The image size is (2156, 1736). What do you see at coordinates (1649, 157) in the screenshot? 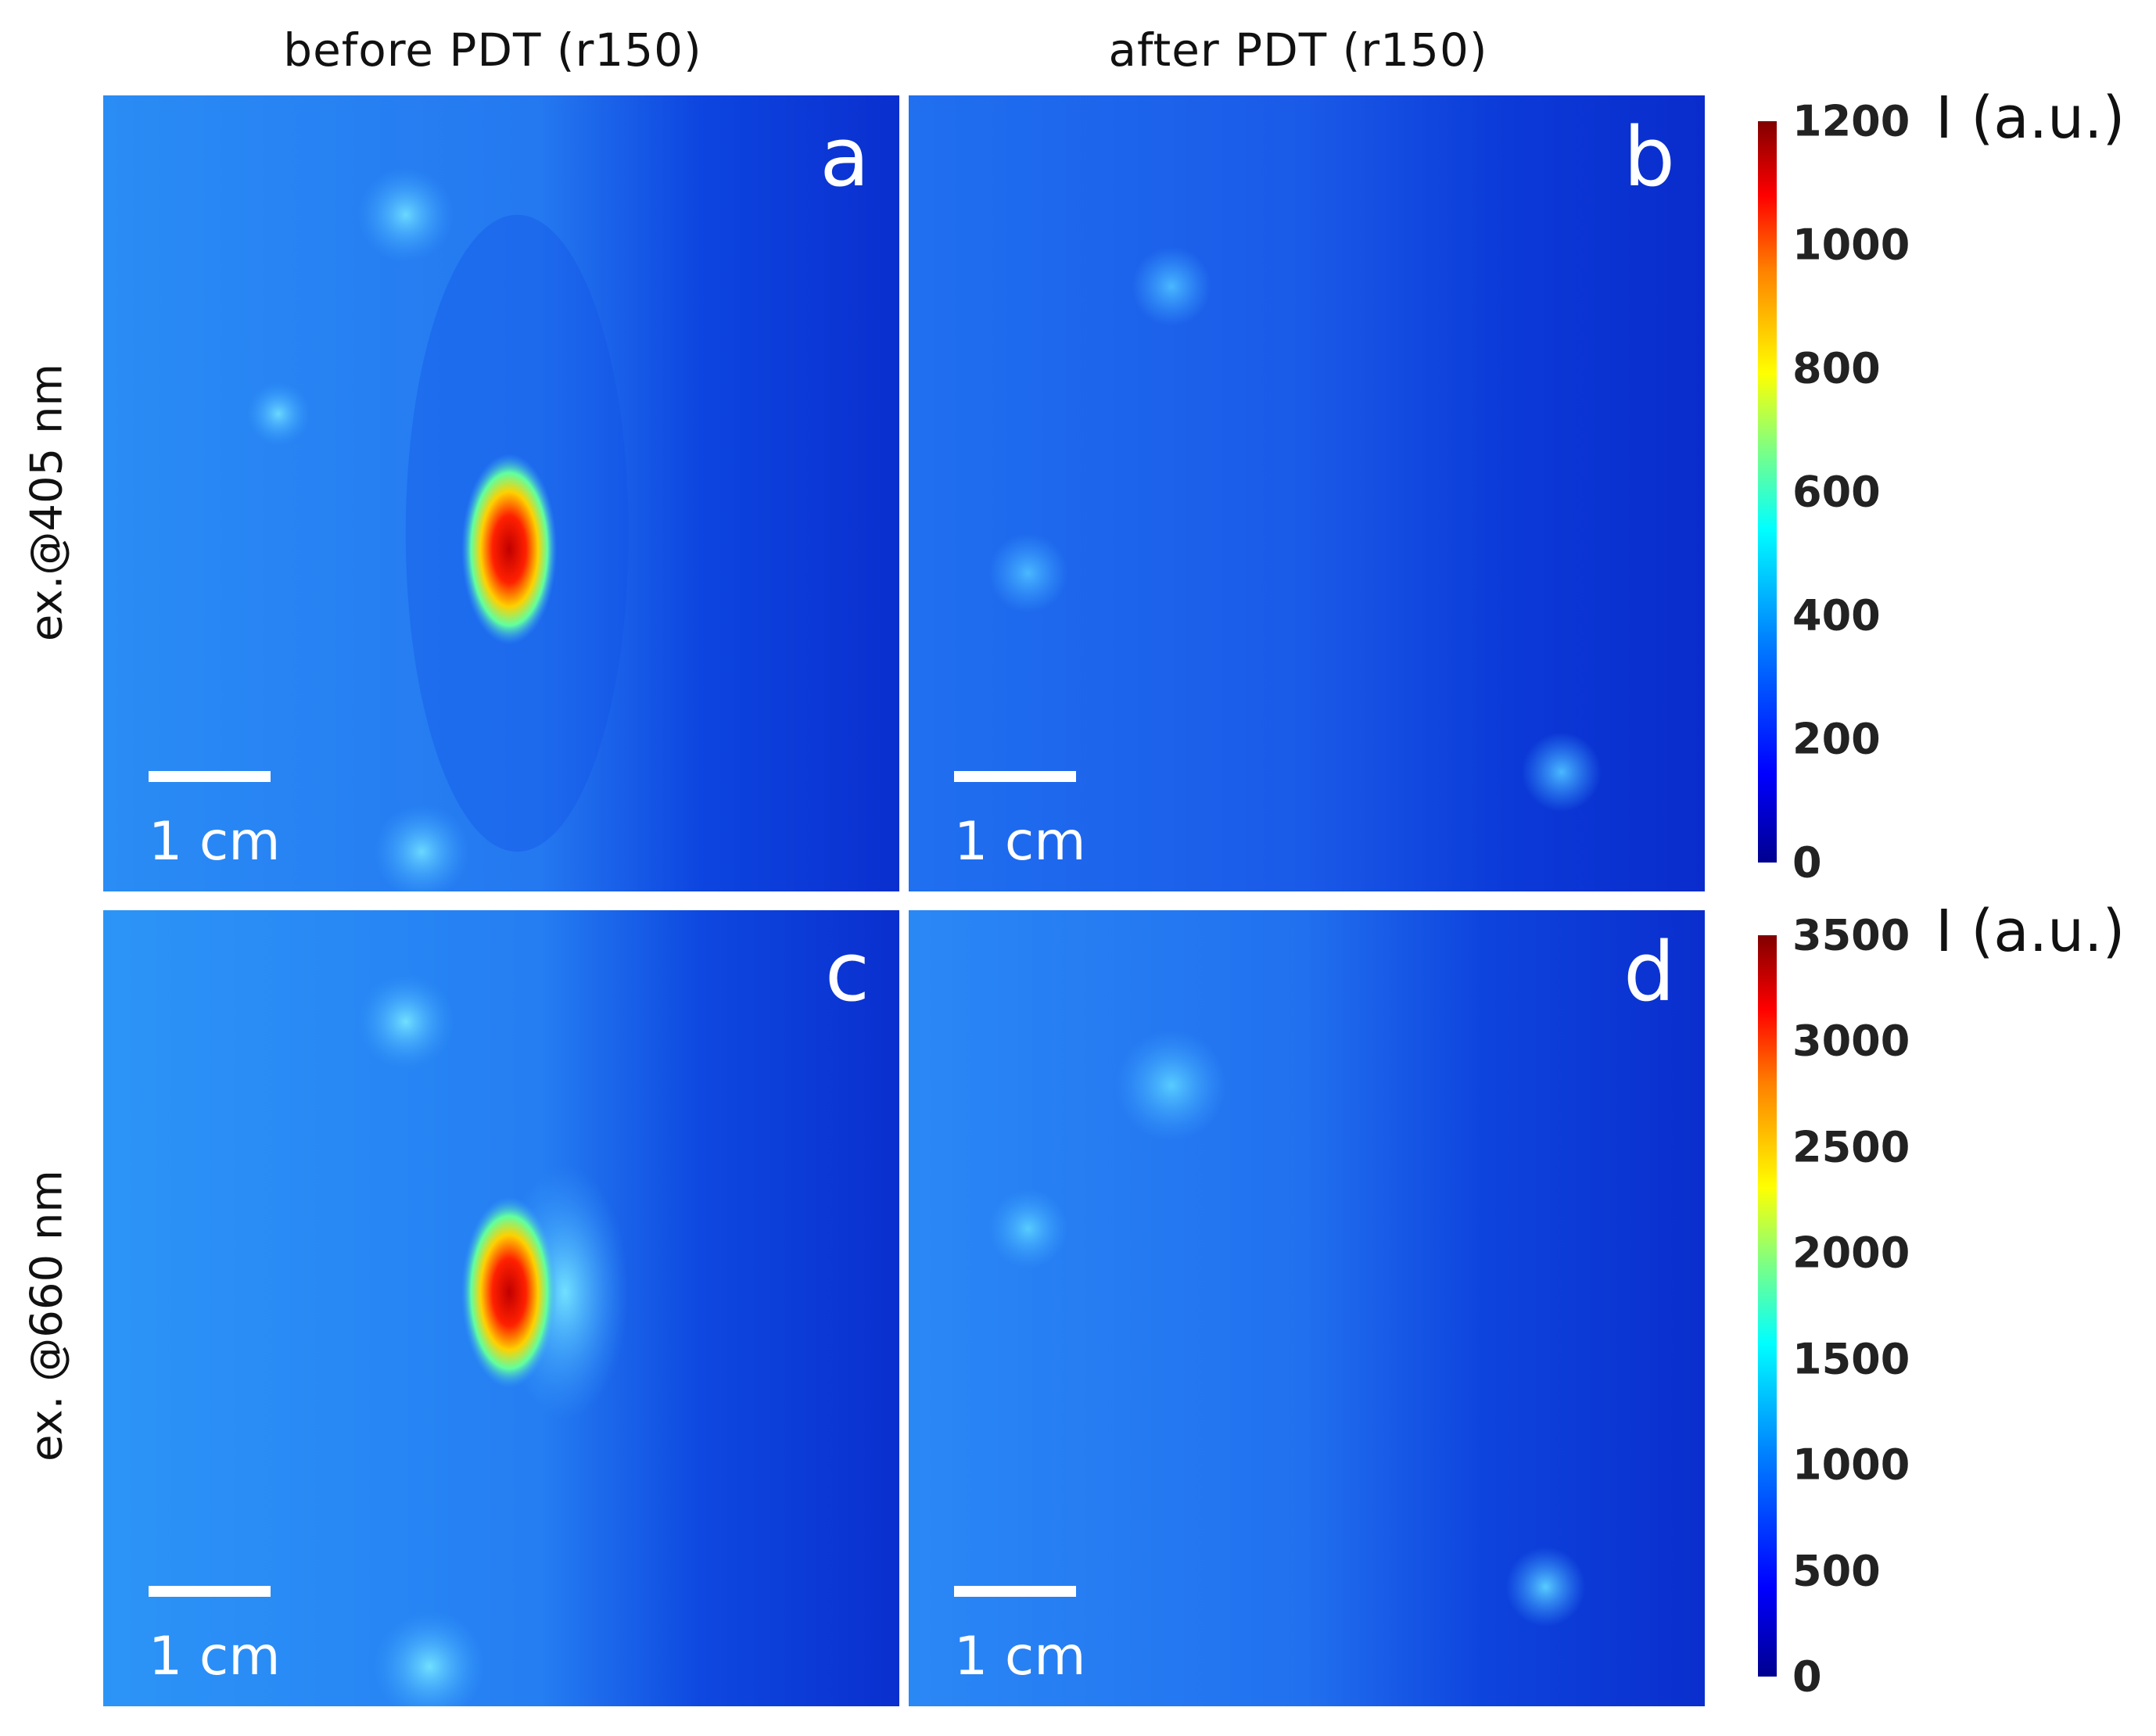
I see `panel-letter: b` at bounding box center [1649, 157].